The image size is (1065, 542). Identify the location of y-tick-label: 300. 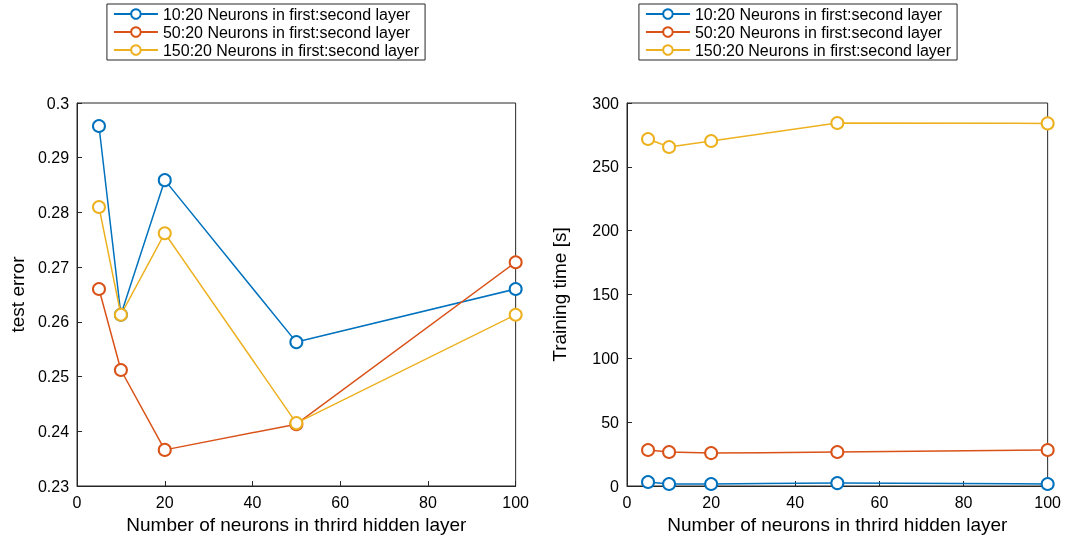
(606, 103).